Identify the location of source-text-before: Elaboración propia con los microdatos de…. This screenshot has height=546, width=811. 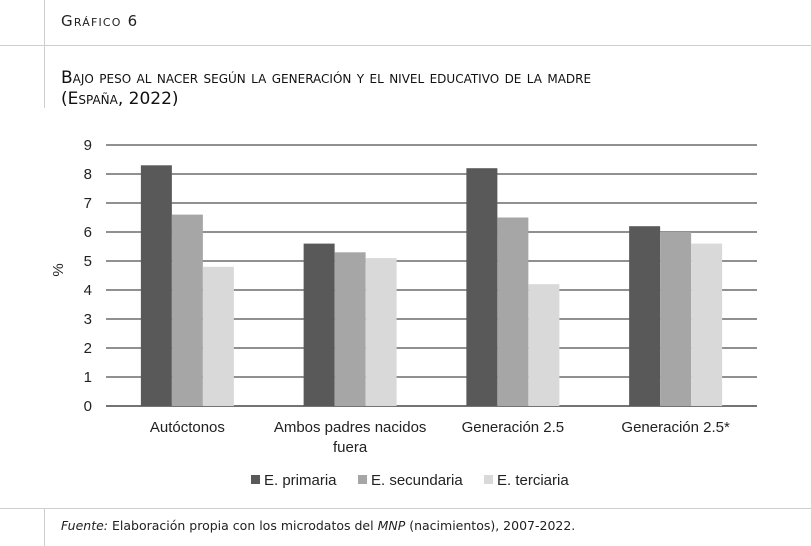
(243, 525).